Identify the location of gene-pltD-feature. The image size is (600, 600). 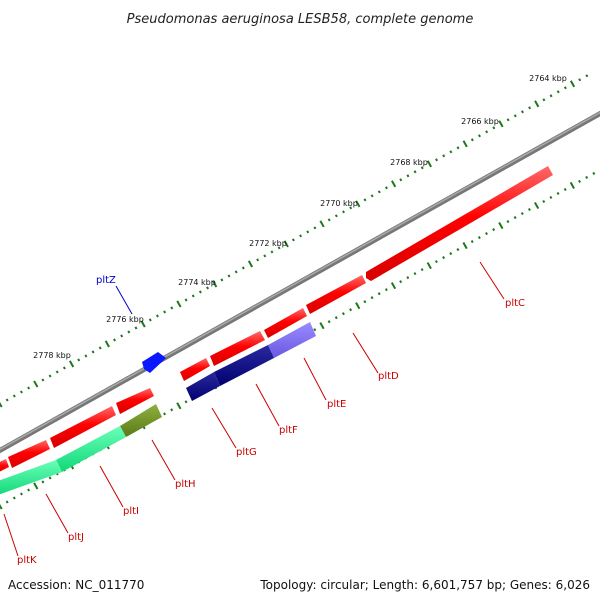
(336, 294).